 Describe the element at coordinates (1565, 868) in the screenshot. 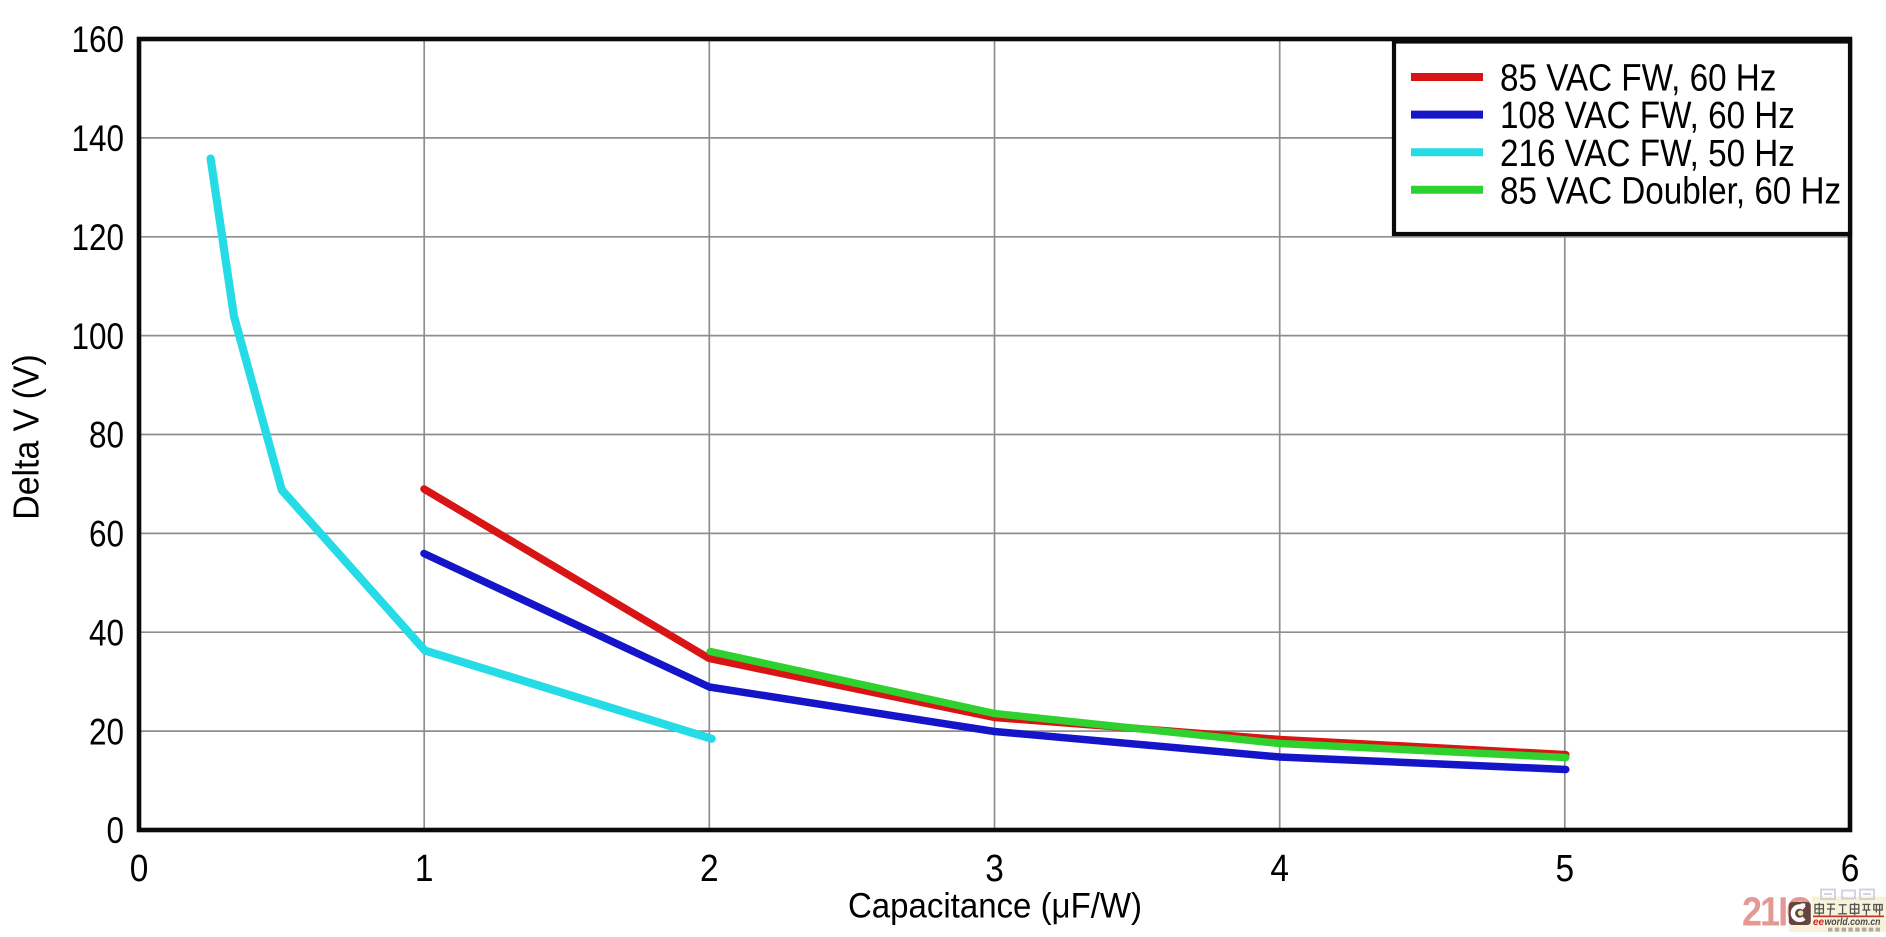

I see `svg-text: 5` at that location.